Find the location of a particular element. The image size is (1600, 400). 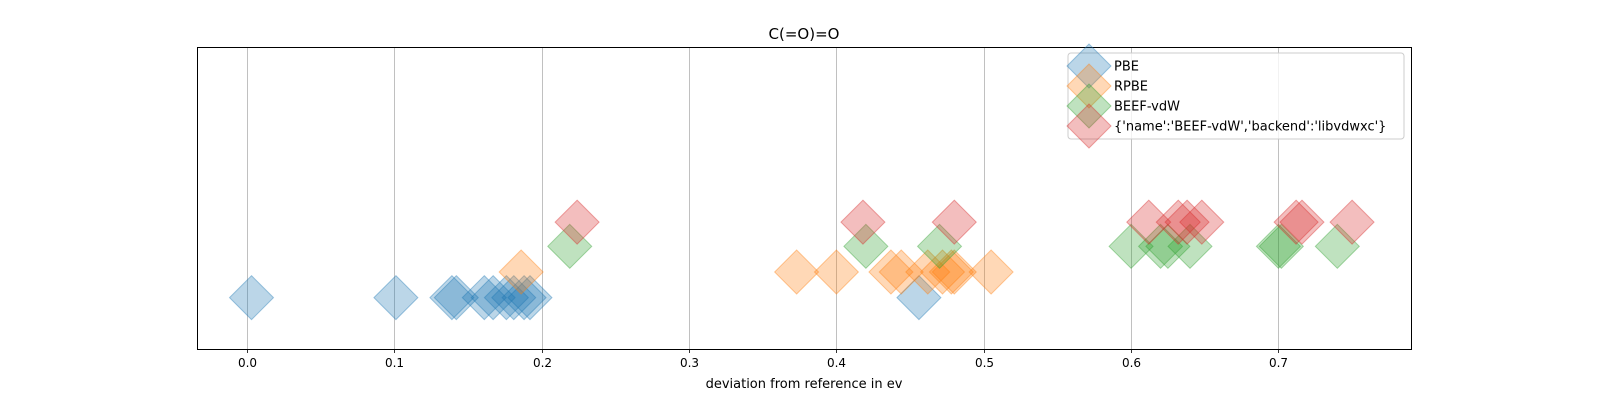

series-0-points is located at coordinates (585, 297).